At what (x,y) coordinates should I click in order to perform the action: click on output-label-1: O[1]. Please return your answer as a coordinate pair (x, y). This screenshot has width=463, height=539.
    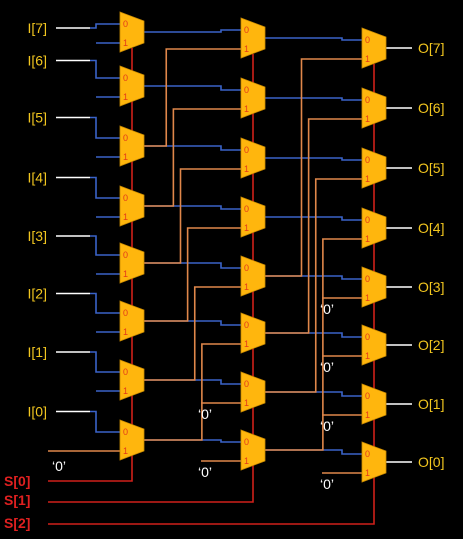
    Looking at the image, I should click on (431, 404).